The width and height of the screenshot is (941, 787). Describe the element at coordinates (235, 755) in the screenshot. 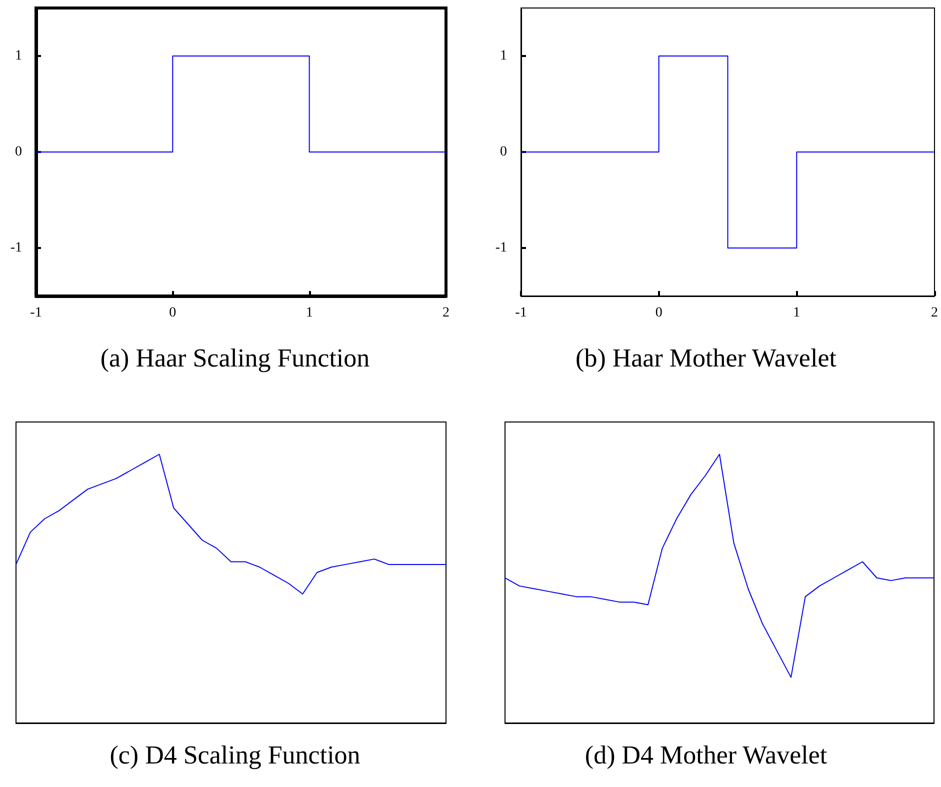

I see `text: (c) D4 Scaling Function` at that location.